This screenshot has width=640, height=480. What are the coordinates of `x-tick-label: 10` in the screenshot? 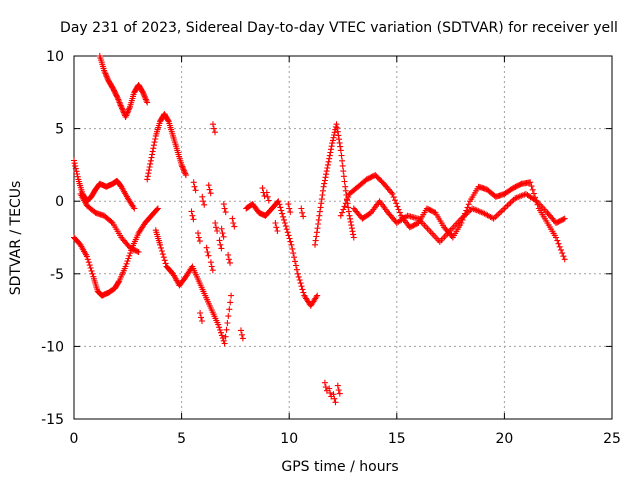 It's located at (289, 439).